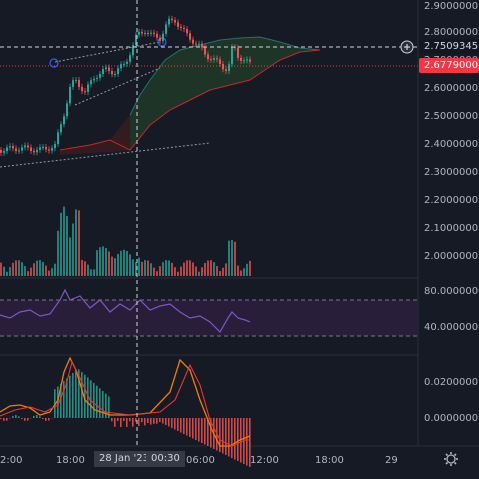  I want to click on plus-circle-icon, so click(407, 47).